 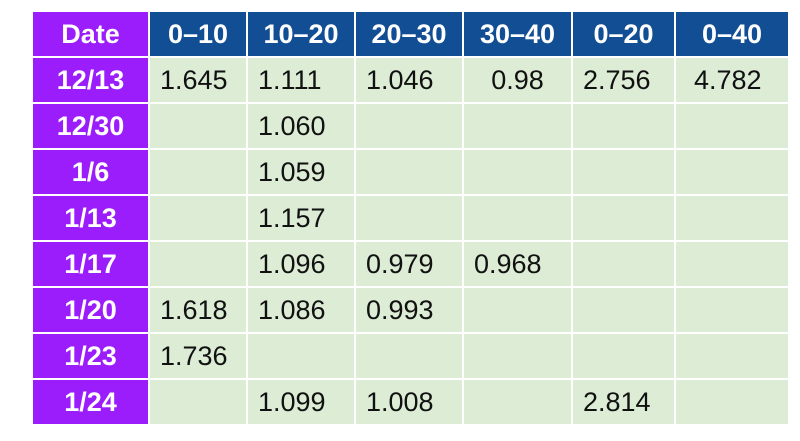 I want to click on table-cell: 0.968, so click(x=517, y=264).